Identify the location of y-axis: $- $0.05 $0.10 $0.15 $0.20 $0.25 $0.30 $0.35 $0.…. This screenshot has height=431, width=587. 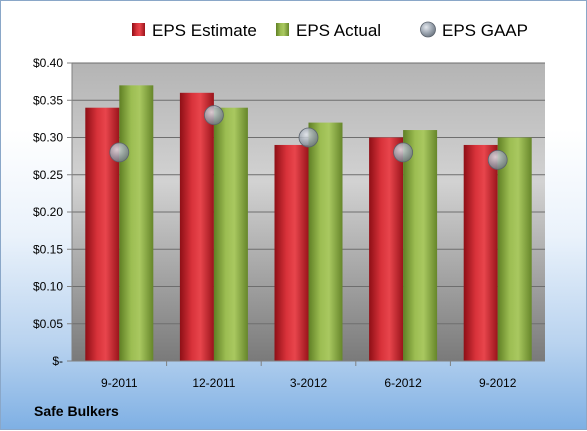
(53, 212).